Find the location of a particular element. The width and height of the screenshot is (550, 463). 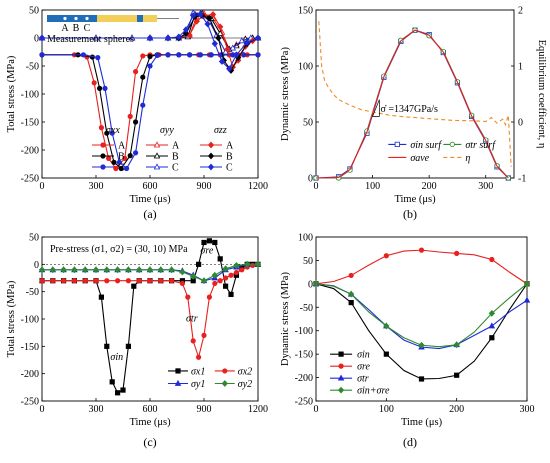

x-tick-label: 1200 is located at coordinates (258, 186).